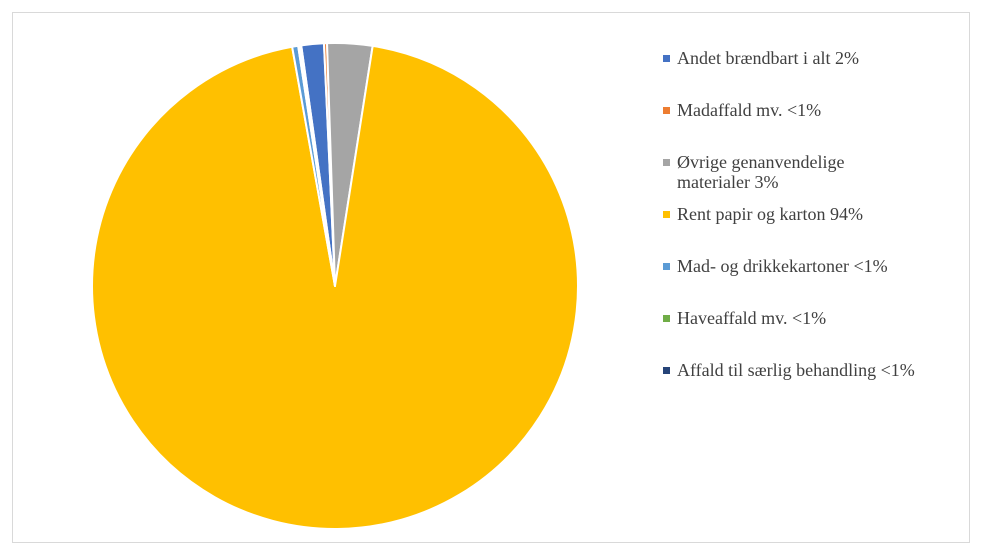 The height and width of the screenshot is (553, 984). I want to click on legend-item: Mad- og drikkekartoner <1%, so click(813, 266).